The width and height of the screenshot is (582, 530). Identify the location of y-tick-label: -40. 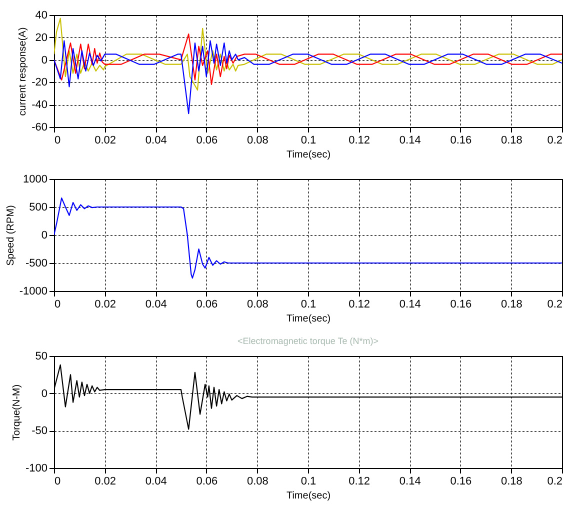
(40, 105).